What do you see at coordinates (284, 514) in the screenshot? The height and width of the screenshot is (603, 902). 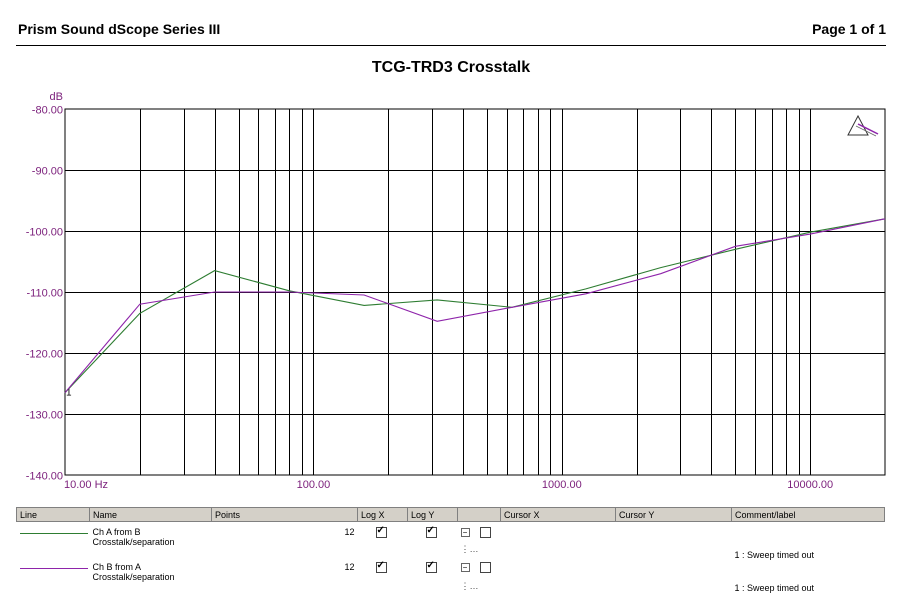 I see `col-points: Points` at bounding box center [284, 514].